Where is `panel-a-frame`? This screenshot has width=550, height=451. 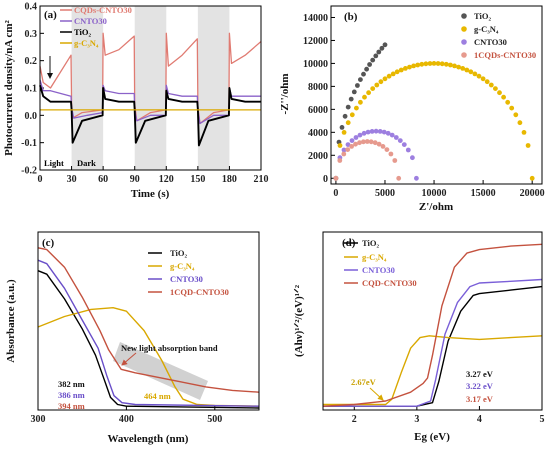 panel-a-frame is located at coordinates (150, 88).